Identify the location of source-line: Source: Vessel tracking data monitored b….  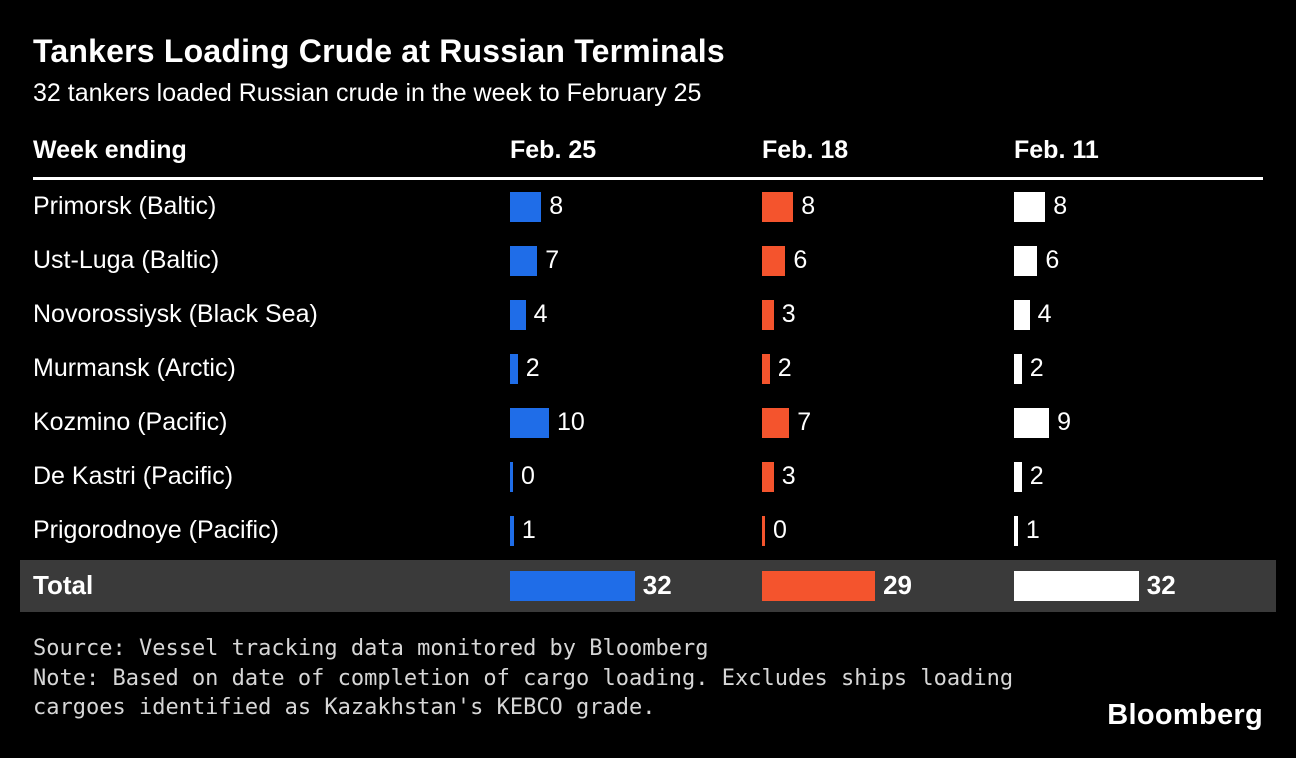
(371, 648).